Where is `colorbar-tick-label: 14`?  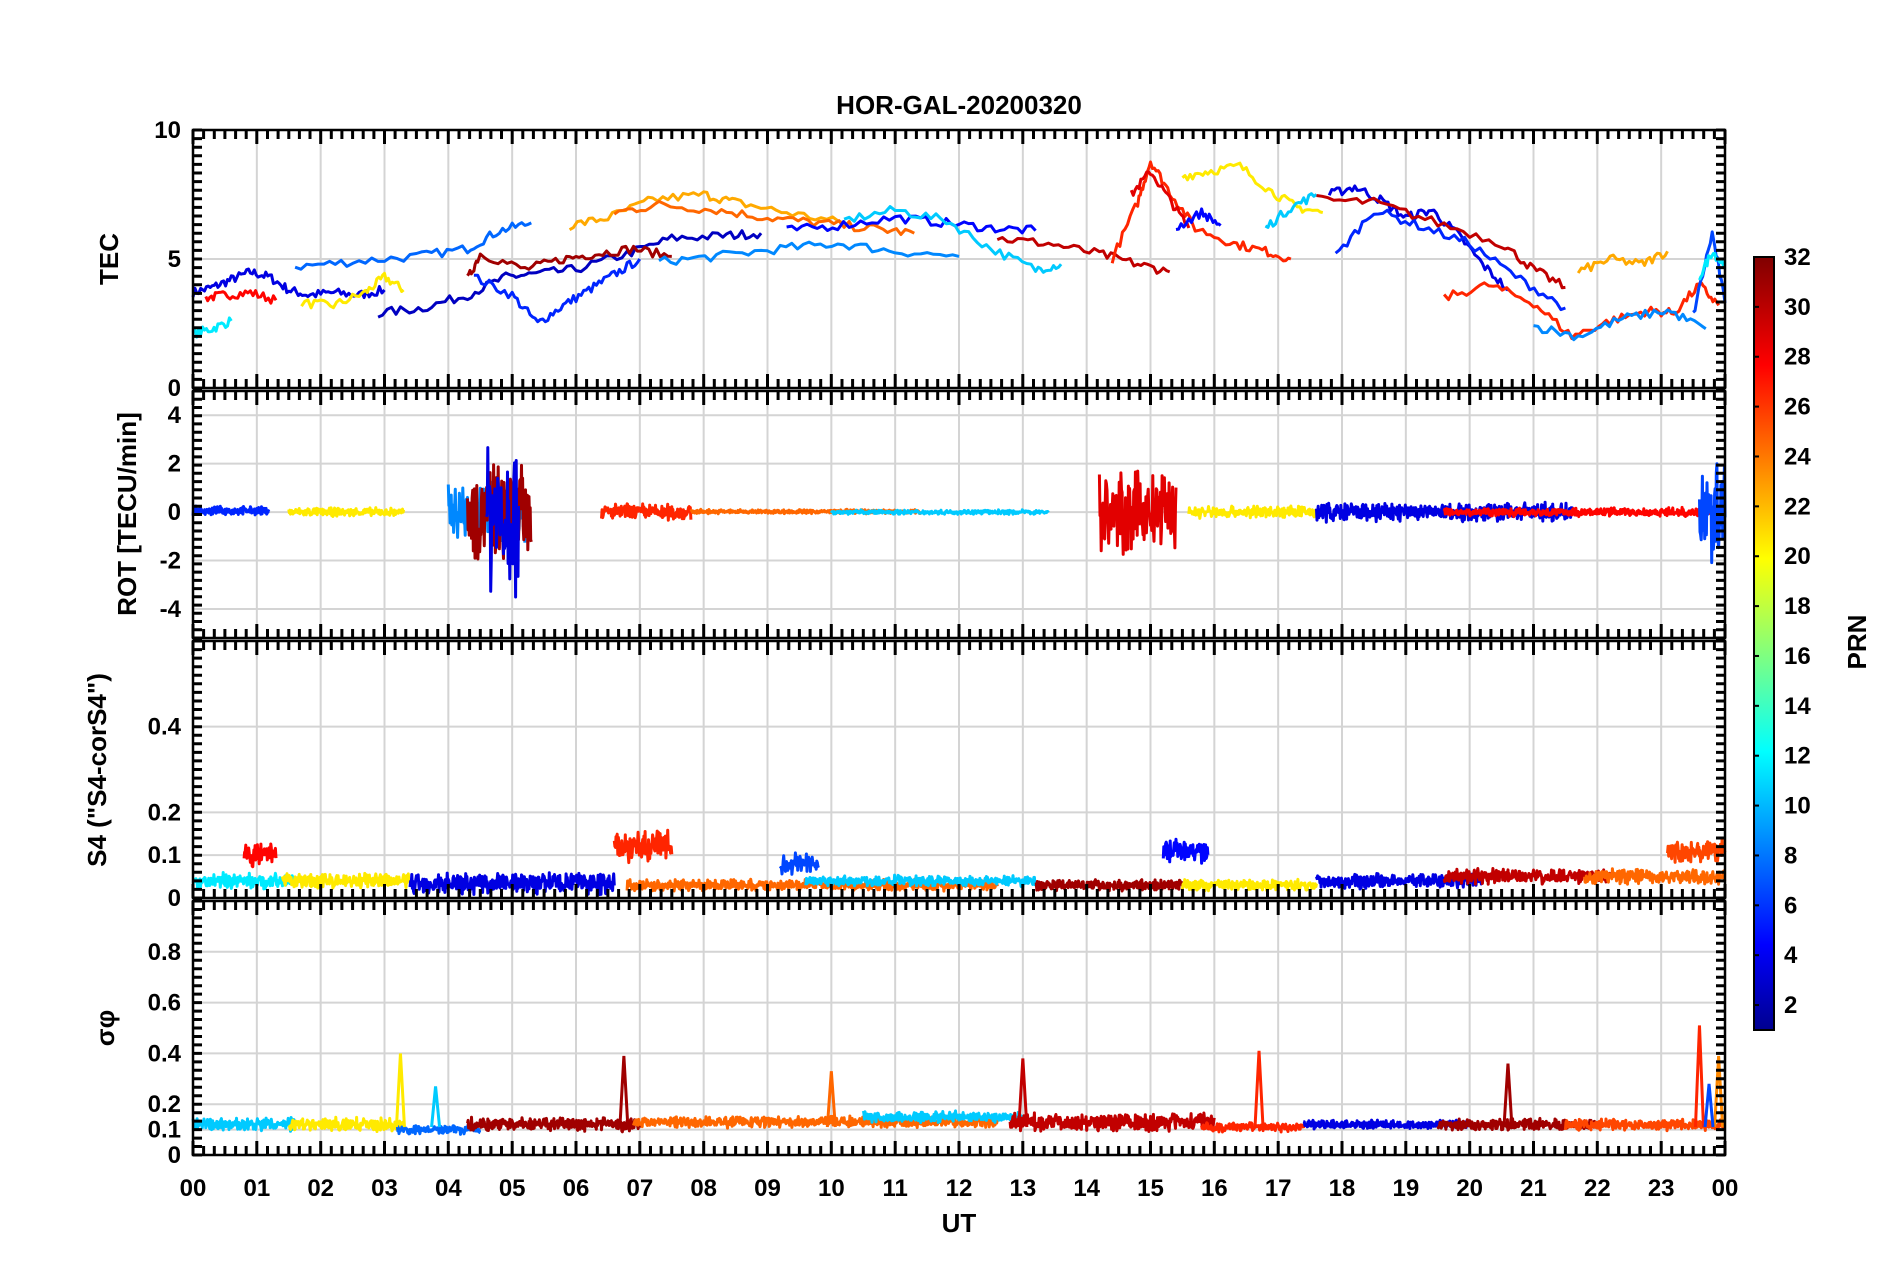 colorbar-tick-label: 14 is located at coordinates (1797, 706).